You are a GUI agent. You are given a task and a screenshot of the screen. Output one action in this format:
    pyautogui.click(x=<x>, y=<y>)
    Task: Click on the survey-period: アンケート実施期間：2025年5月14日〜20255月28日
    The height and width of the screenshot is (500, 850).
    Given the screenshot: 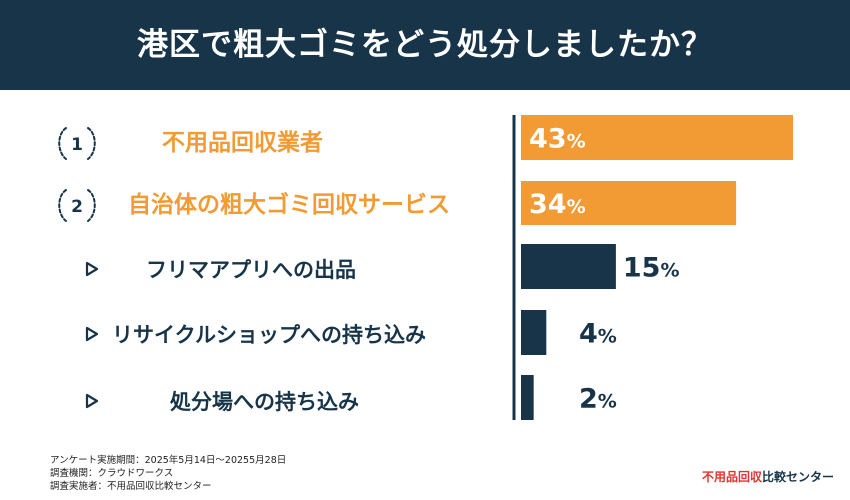 What is the action you would take?
    pyautogui.click(x=168, y=460)
    